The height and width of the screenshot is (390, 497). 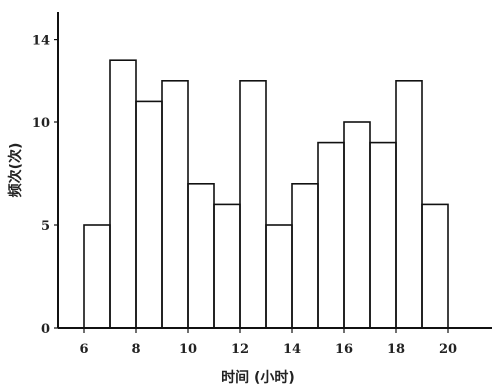 What do you see at coordinates (448, 349) in the screenshot?
I see `x-tick-label: 20` at bounding box center [448, 349].